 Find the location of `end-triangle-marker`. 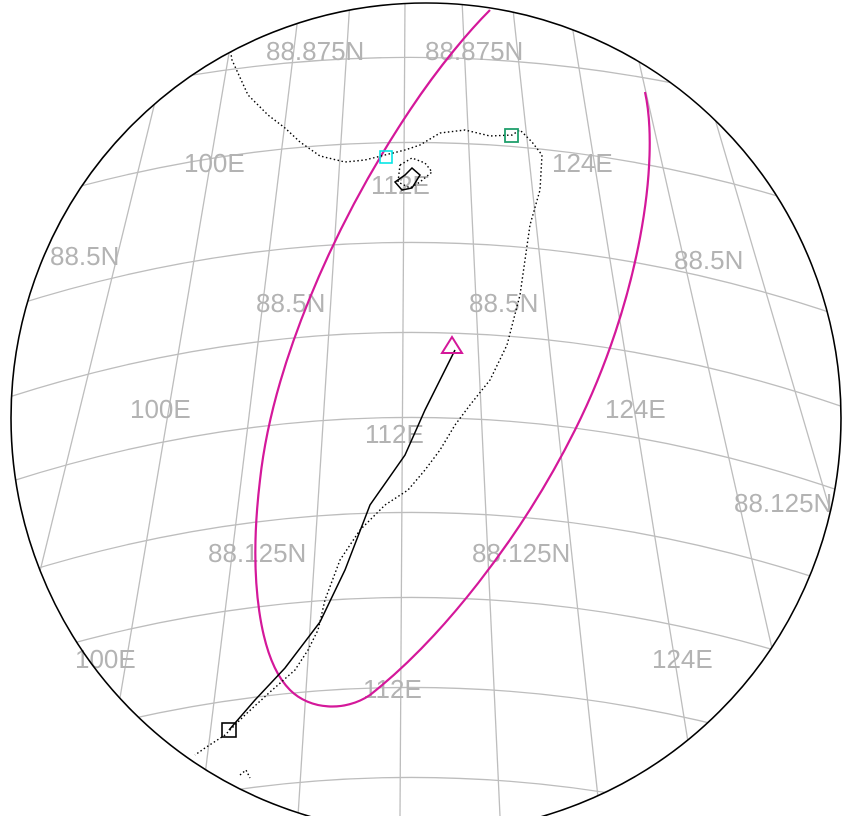

end-triangle-marker is located at coordinates (452, 344).